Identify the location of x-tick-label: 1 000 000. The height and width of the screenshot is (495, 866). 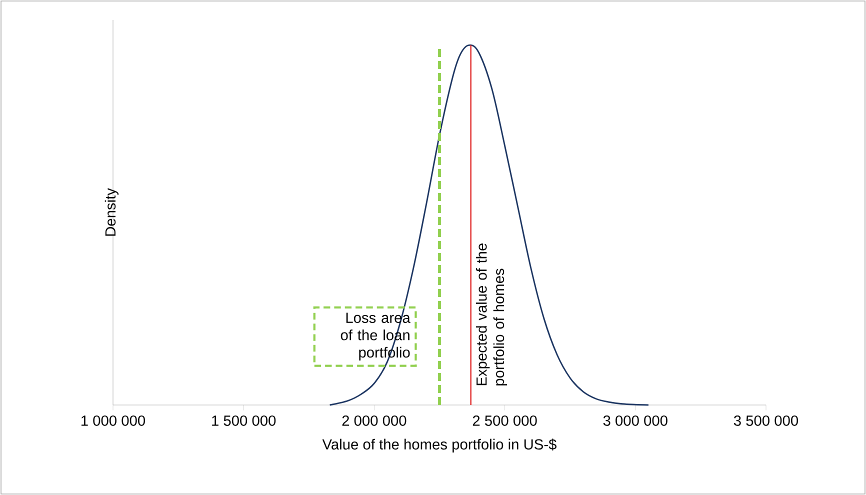
(113, 420).